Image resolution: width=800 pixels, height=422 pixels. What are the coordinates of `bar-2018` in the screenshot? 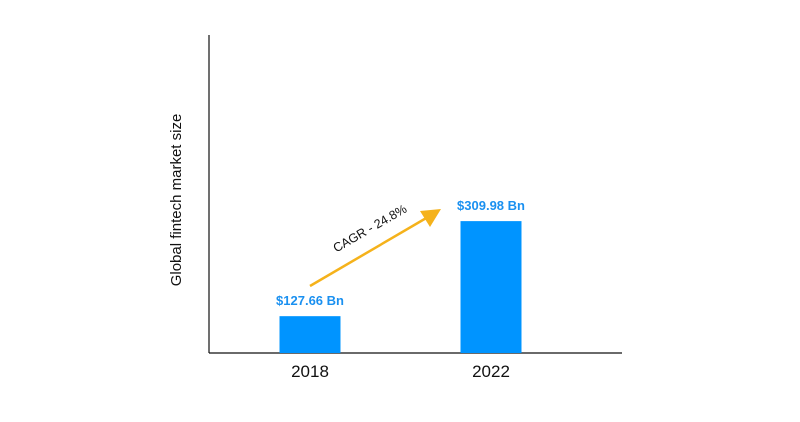 It's located at (310, 334).